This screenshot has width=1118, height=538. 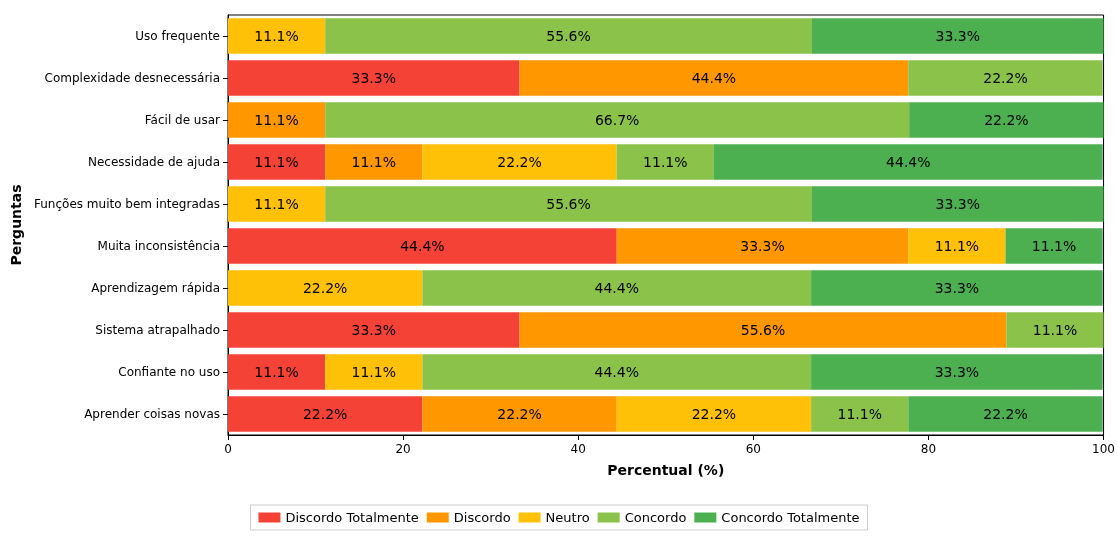 What do you see at coordinates (158, 246) in the screenshot?
I see `y-tick-label: Muita inconsistência` at bounding box center [158, 246].